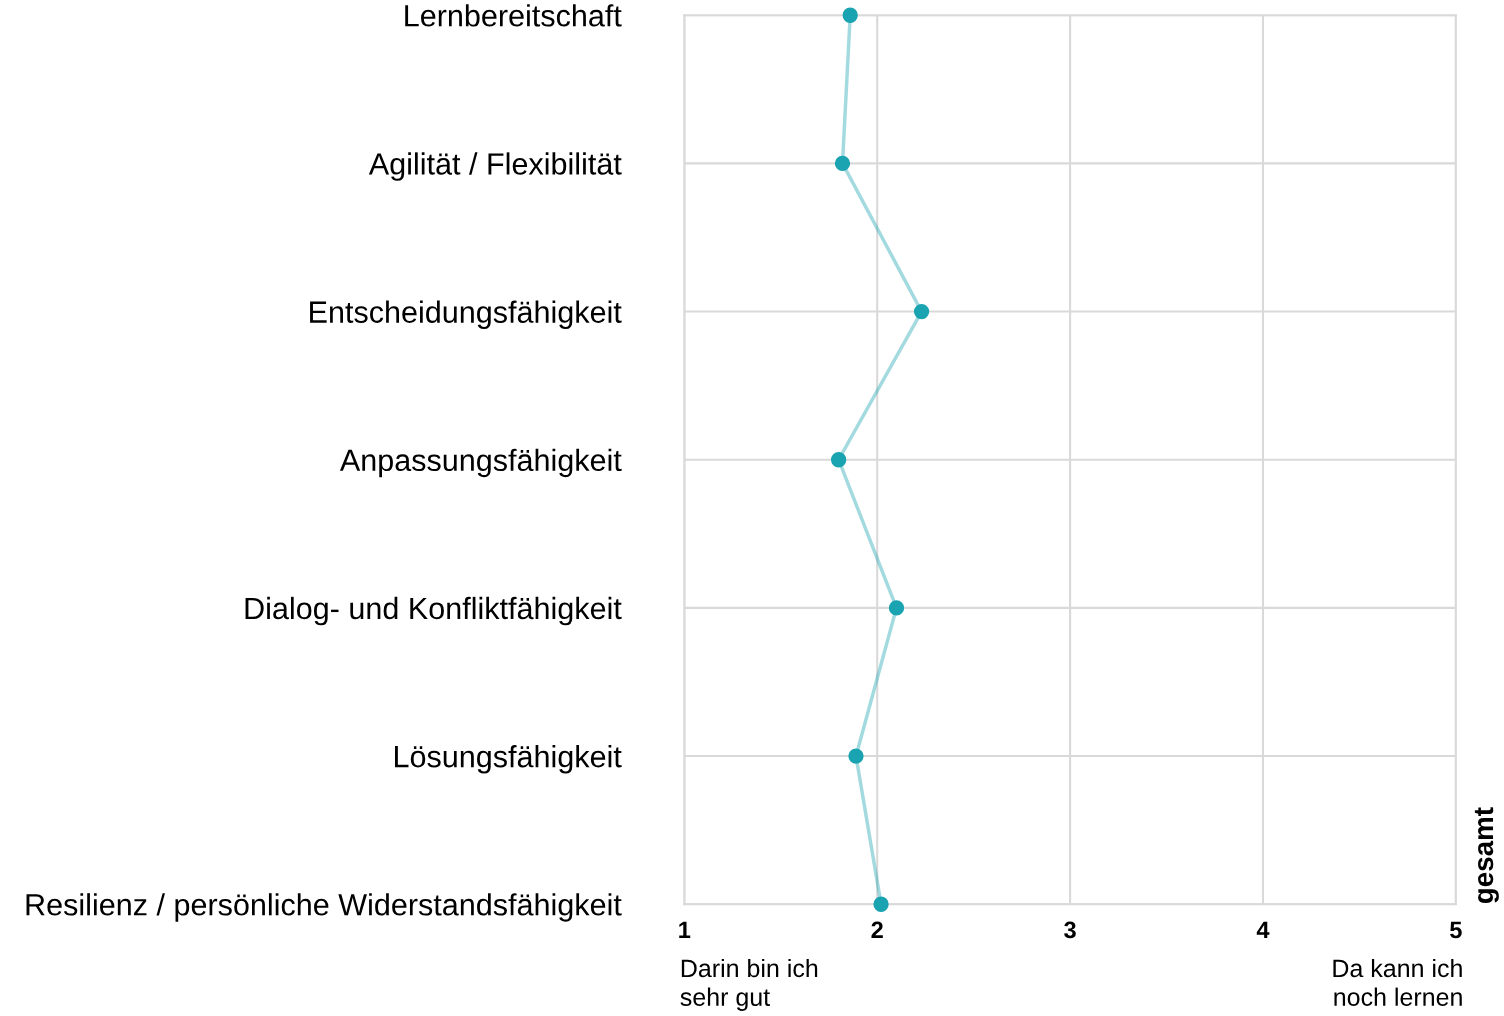 The height and width of the screenshot is (1016, 1504). What do you see at coordinates (1397, 982) in the screenshot?
I see `text: Da kann ich noch lernen` at bounding box center [1397, 982].